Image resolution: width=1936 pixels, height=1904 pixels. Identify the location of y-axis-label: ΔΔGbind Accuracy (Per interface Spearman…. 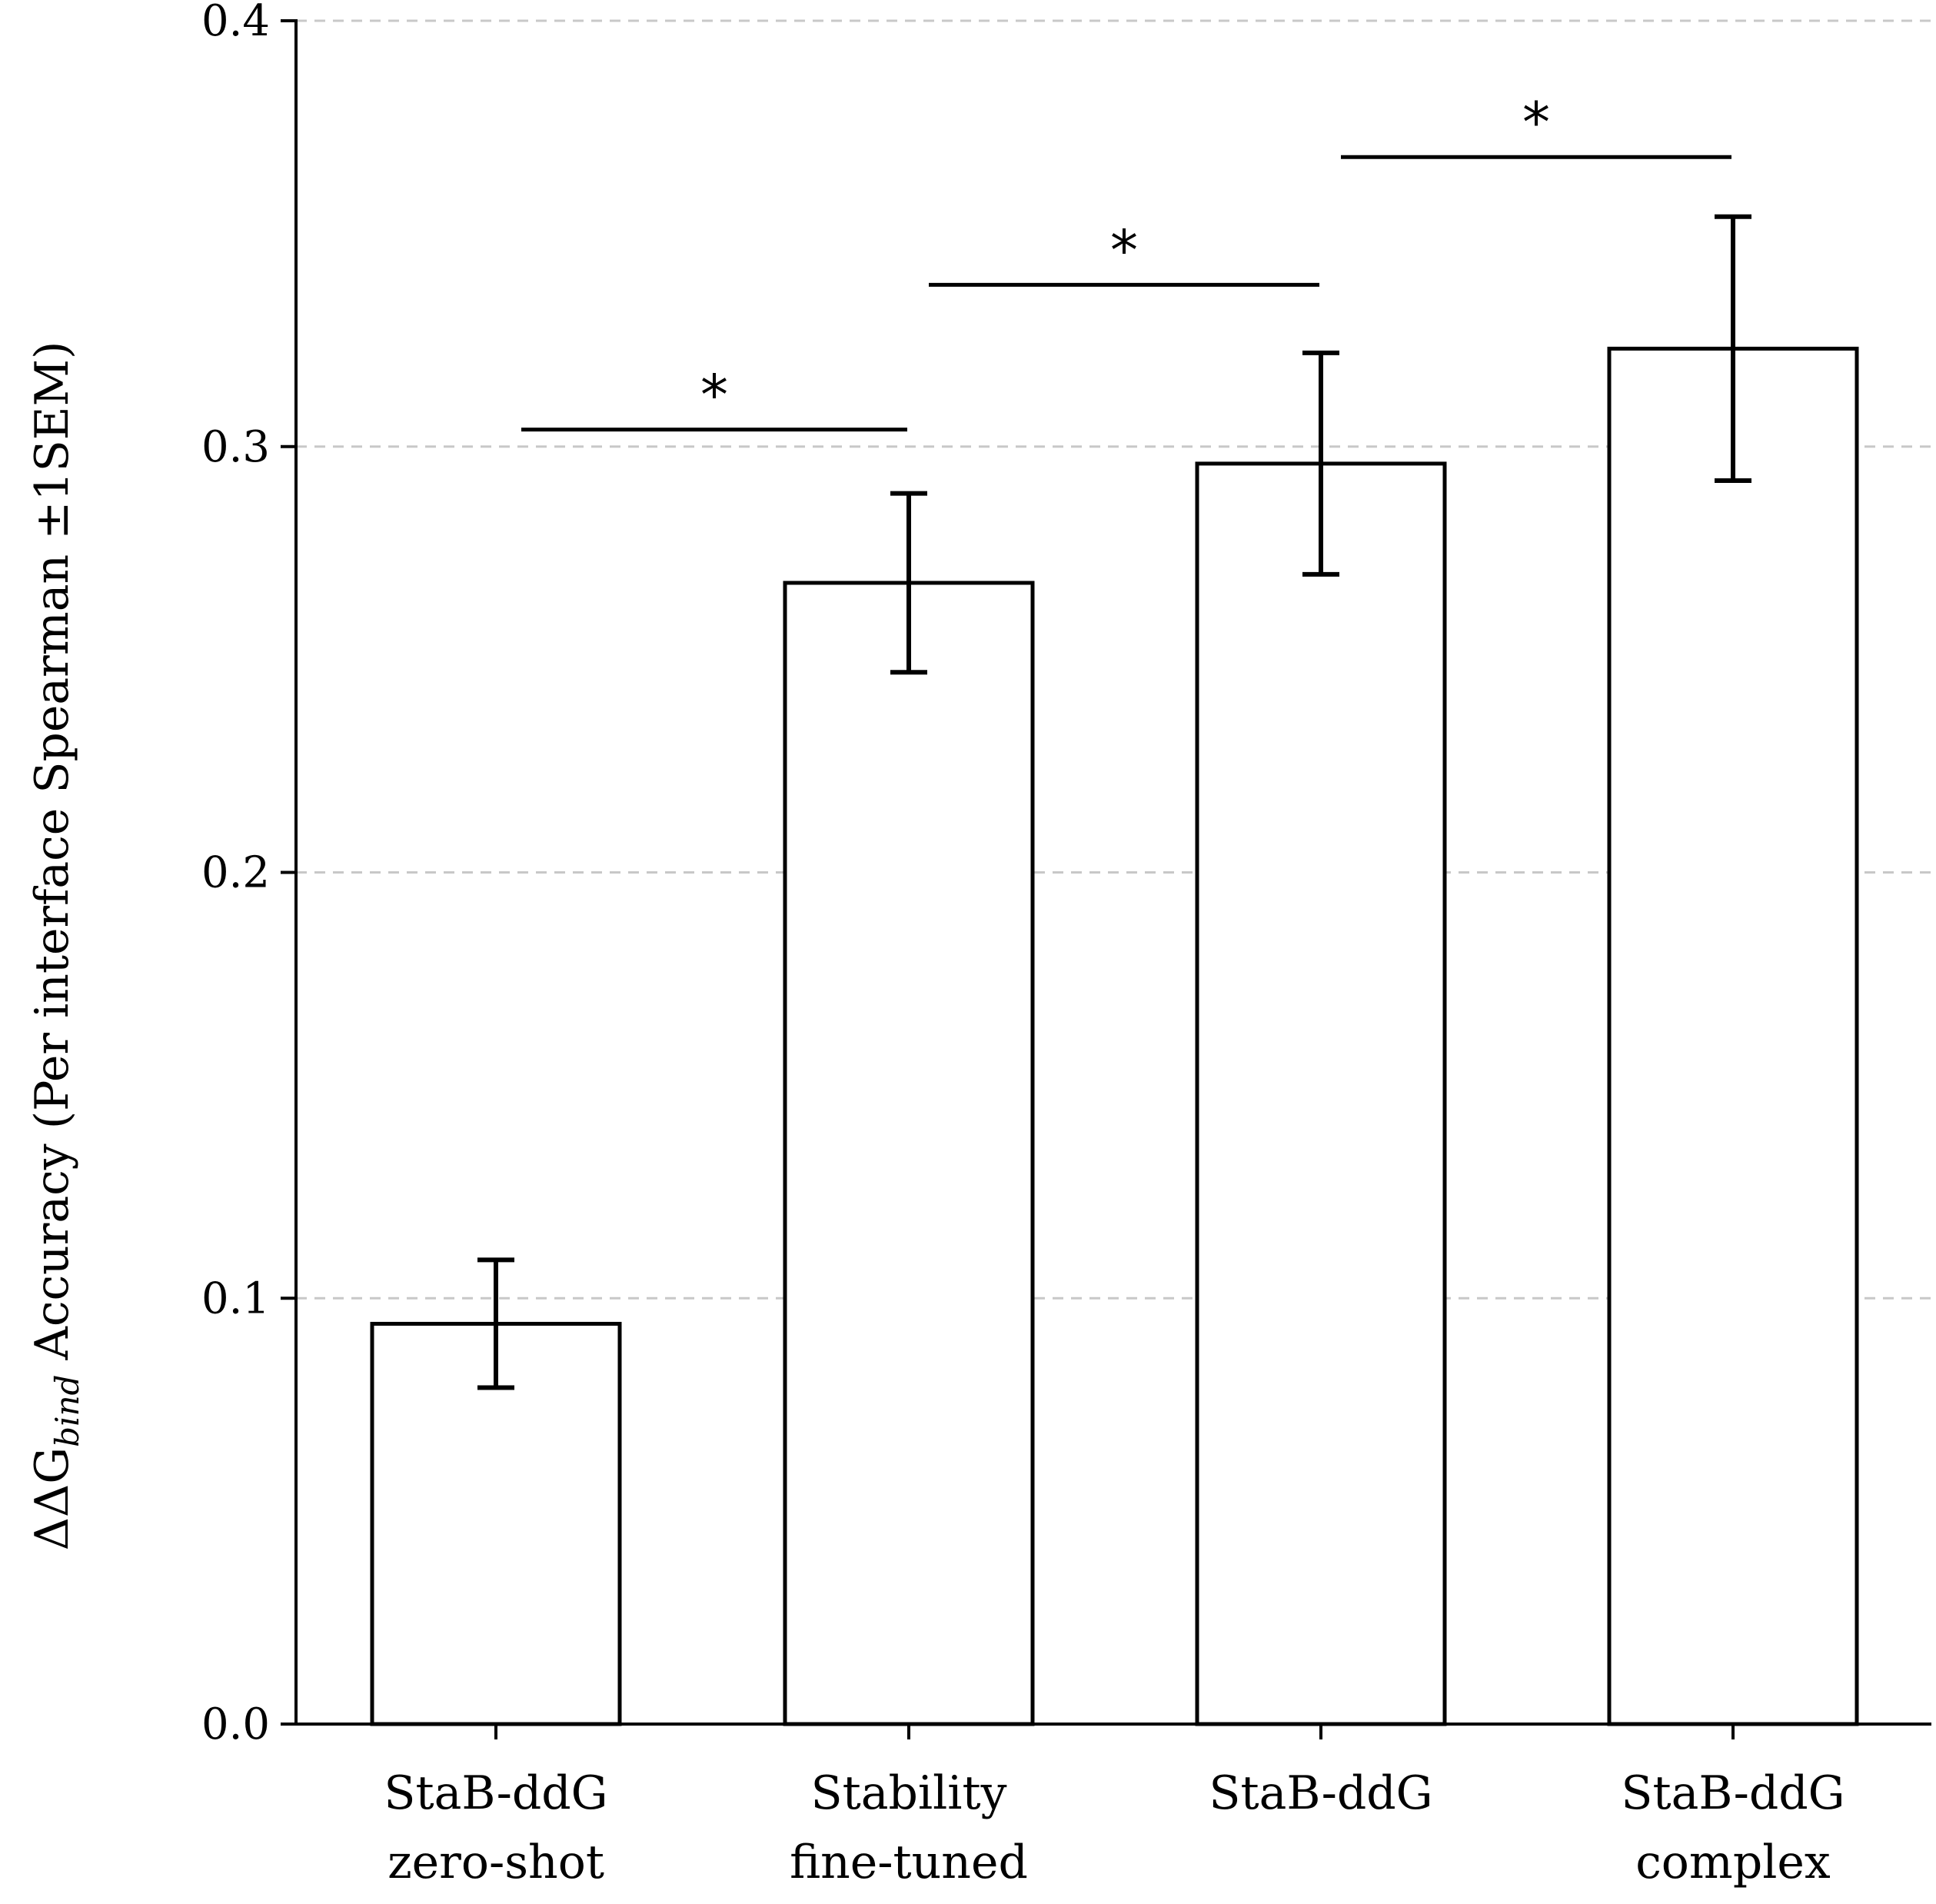
(55, 946).